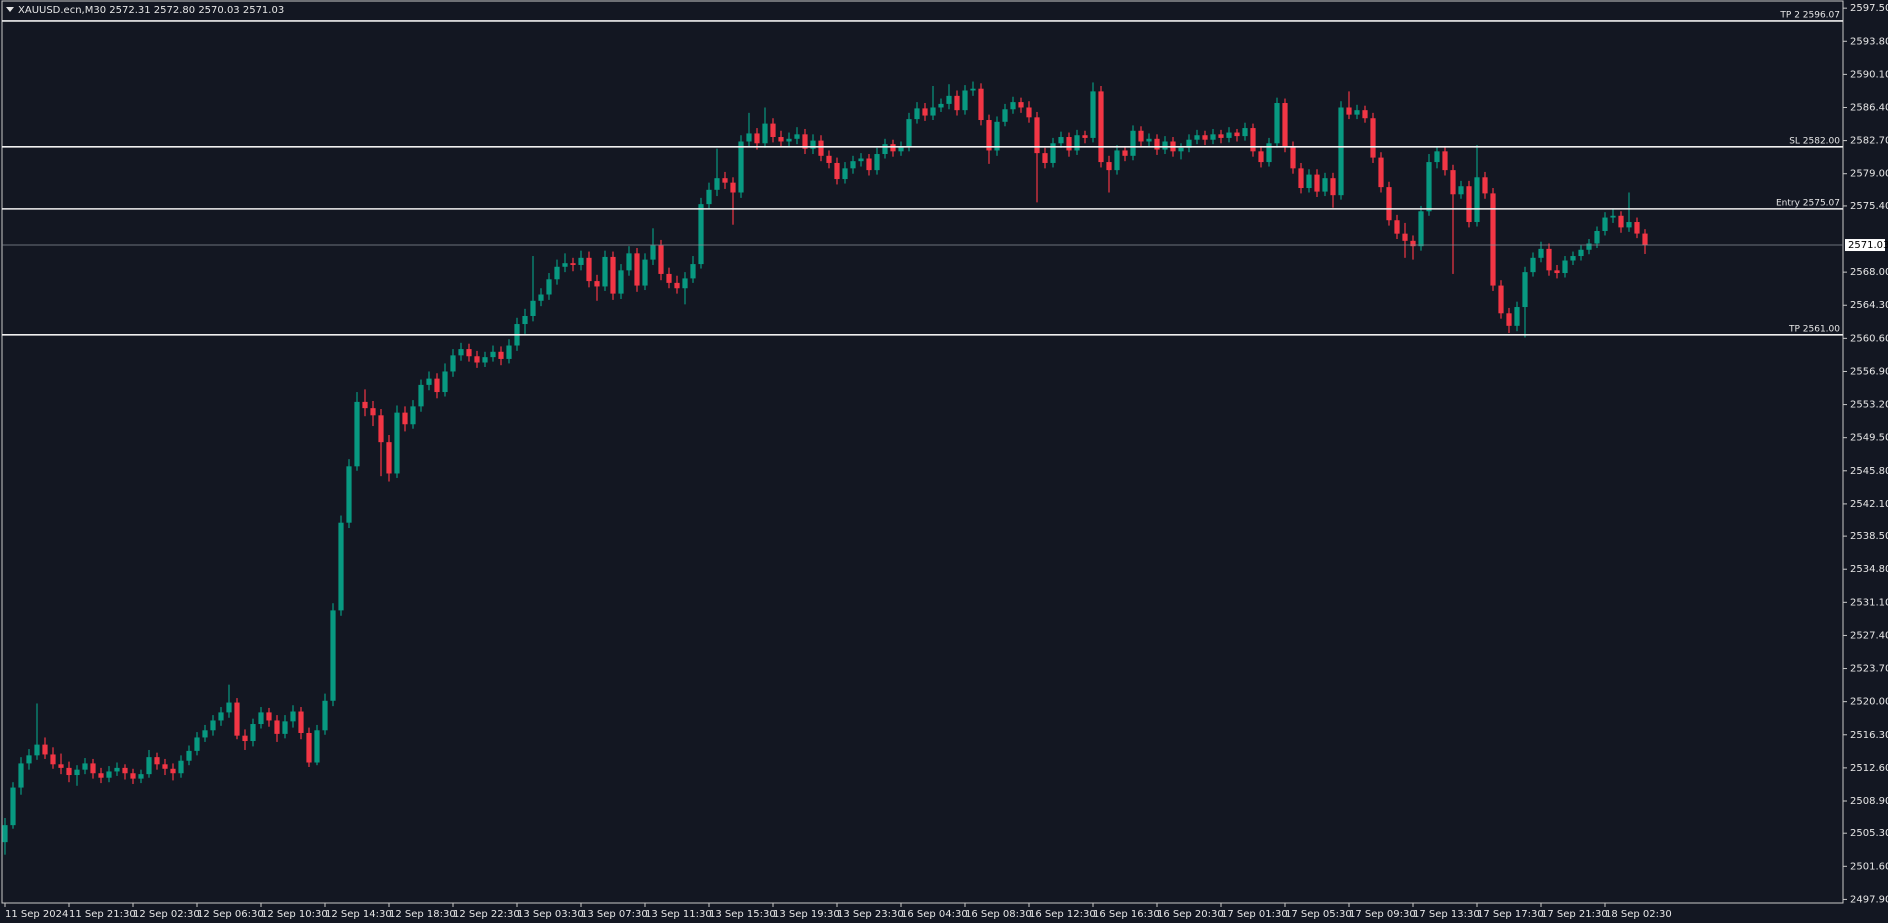  I want to click on y-tick-label: 2586.40, so click(1869, 107).